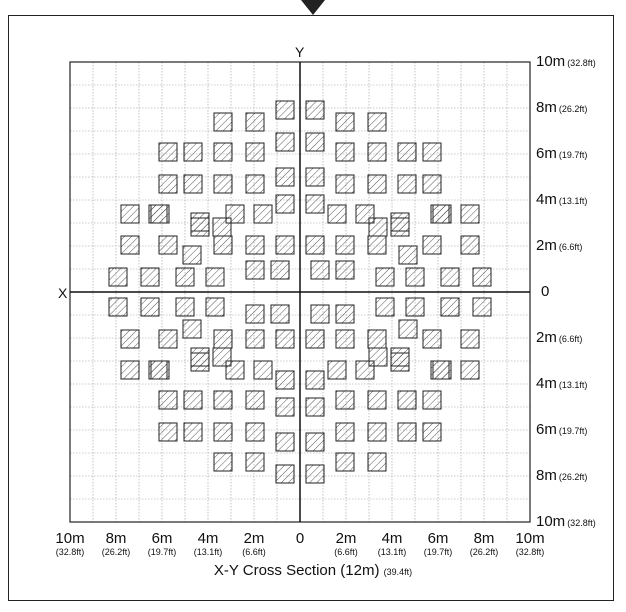  What do you see at coordinates (546, 337) in the screenshot?
I see `right-scale-value: 2m` at bounding box center [546, 337].